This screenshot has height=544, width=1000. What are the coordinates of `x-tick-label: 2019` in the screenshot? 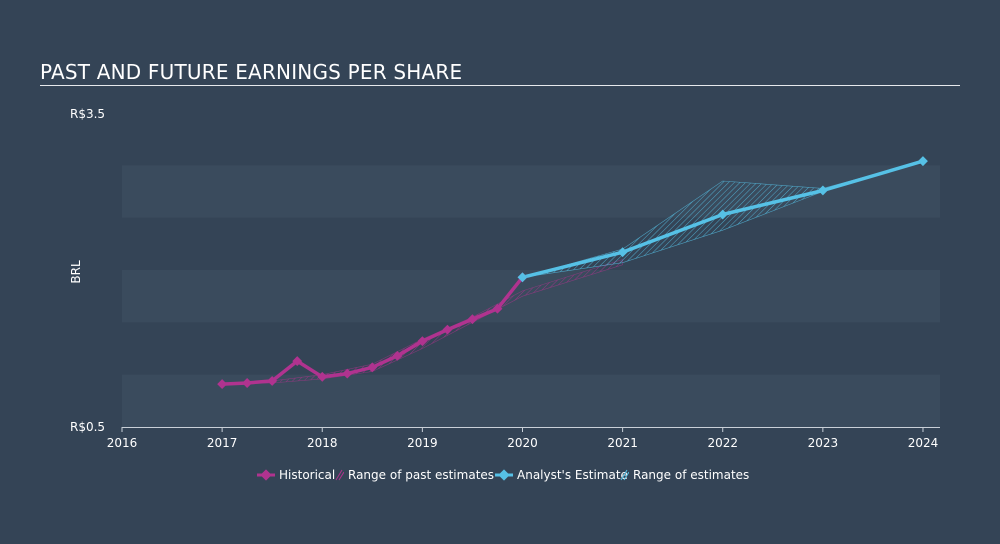 It's located at (422, 443).